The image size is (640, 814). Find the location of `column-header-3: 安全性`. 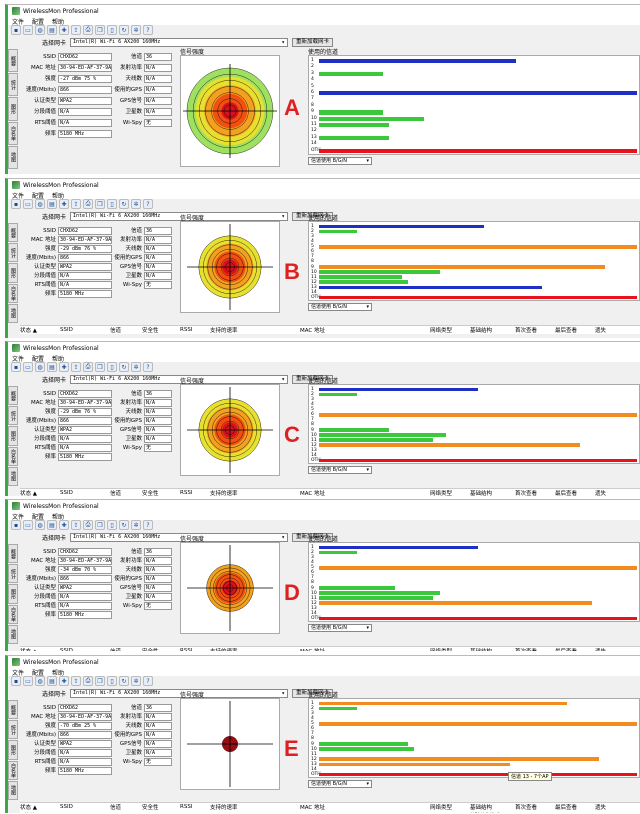

column-header-3: 安全性 is located at coordinates (150, 493).